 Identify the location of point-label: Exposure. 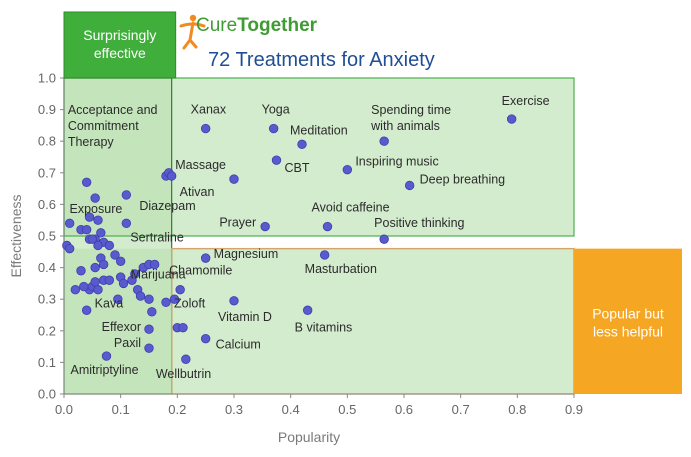
(96, 209).